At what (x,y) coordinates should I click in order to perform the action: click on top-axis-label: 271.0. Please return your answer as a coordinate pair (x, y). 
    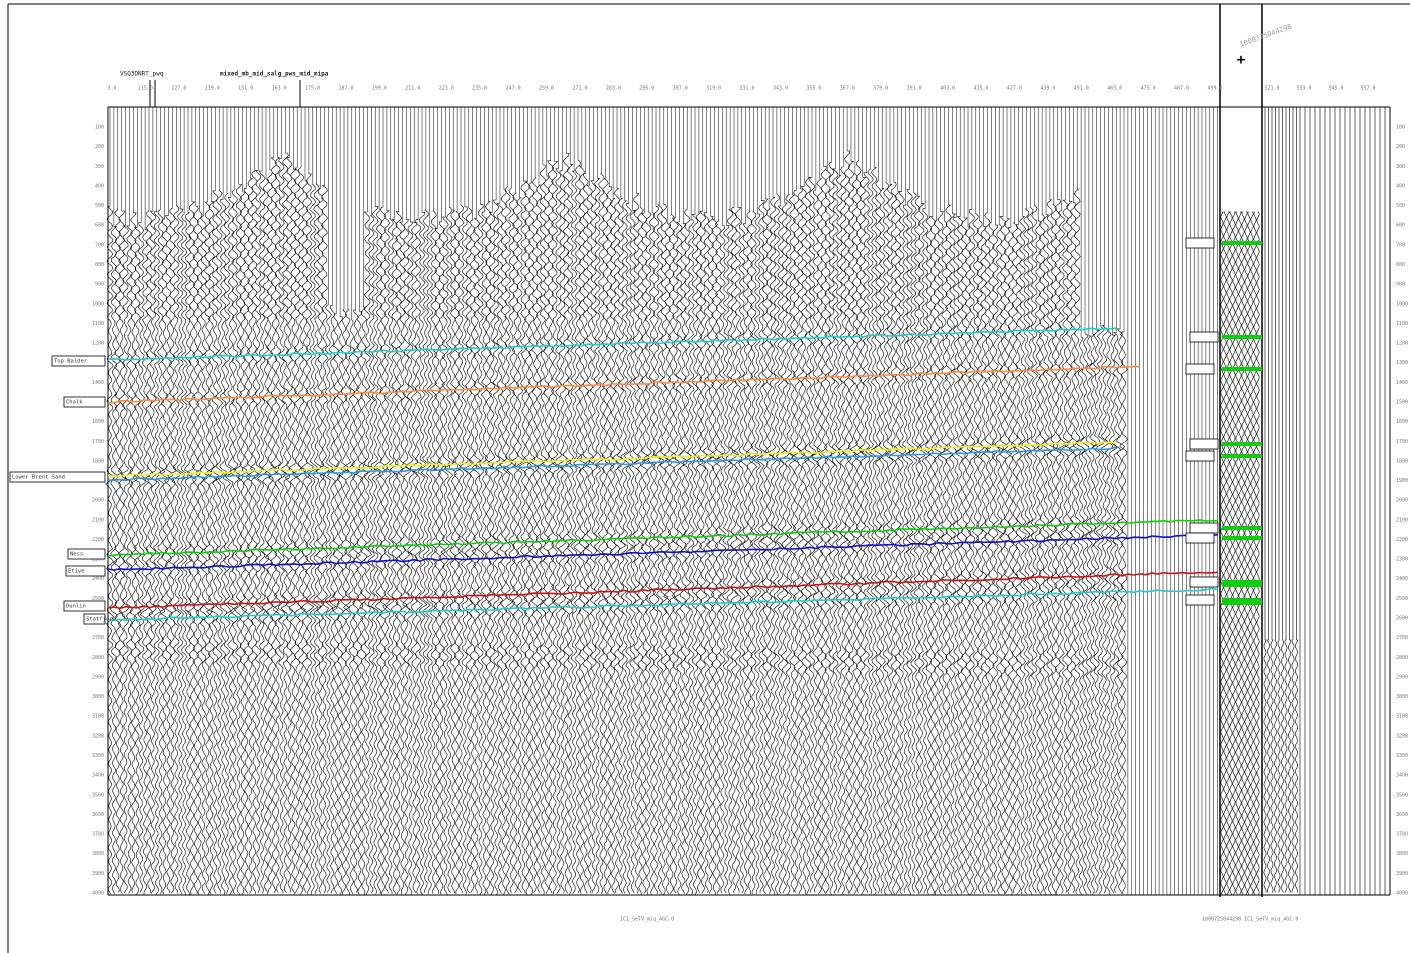
    Looking at the image, I should click on (579, 89).